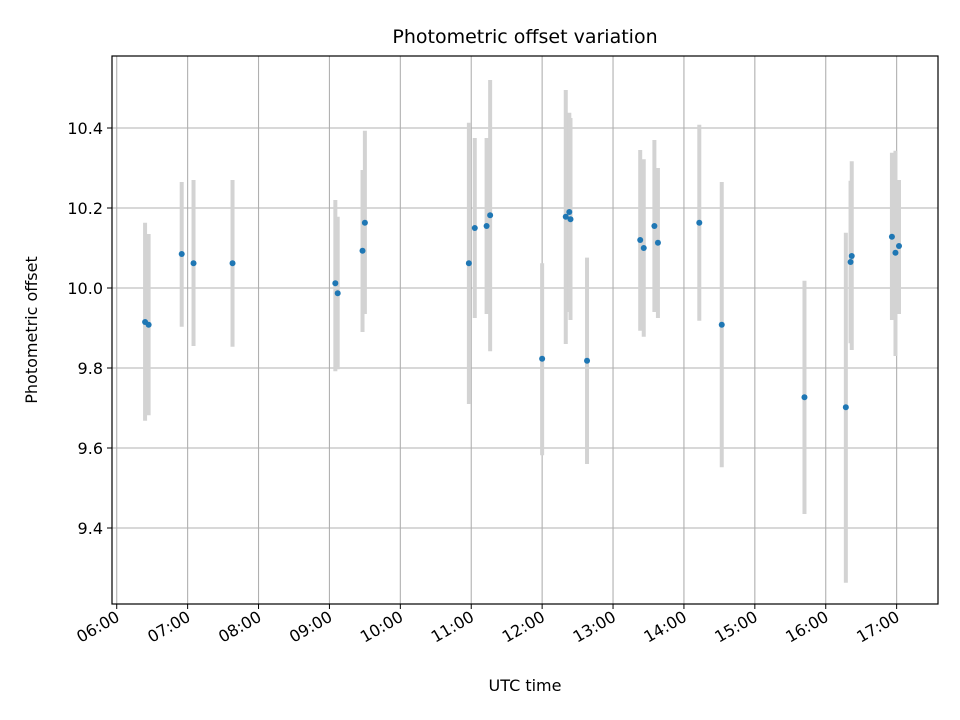  What do you see at coordinates (90, 448) in the screenshot?
I see `y-tick-label: 9.6` at bounding box center [90, 448].